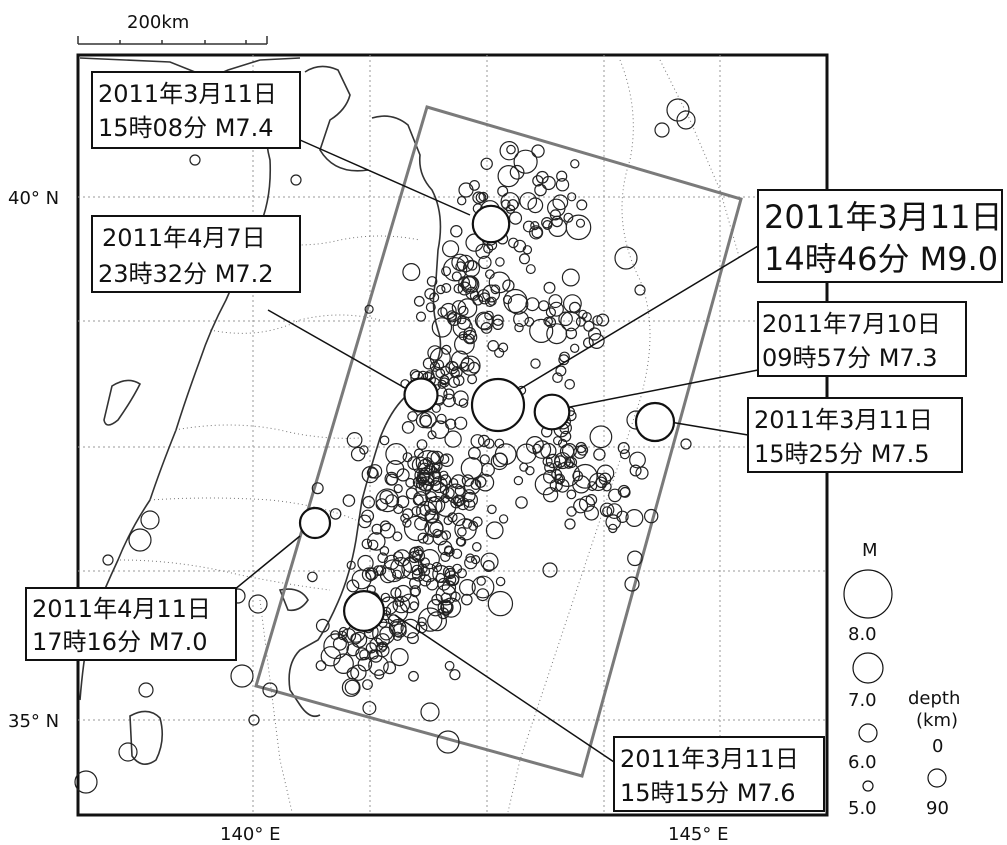 Image resolution: width=1007 pixels, height=845 pixels. Describe the element at coordinates (843, 420) in the screenshot. I see `callout-line1: 2011年3月11日` at that location.